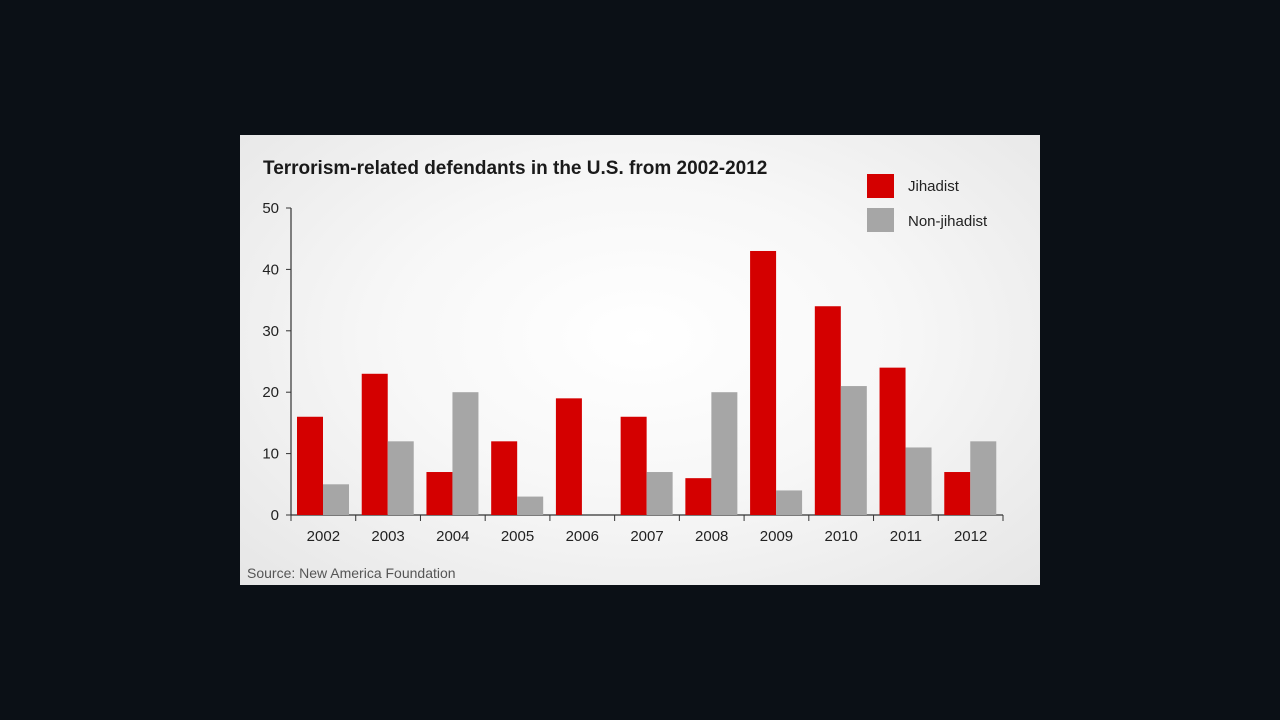  I want to click on bar-non-jihadist-2012, so click(983, 478).